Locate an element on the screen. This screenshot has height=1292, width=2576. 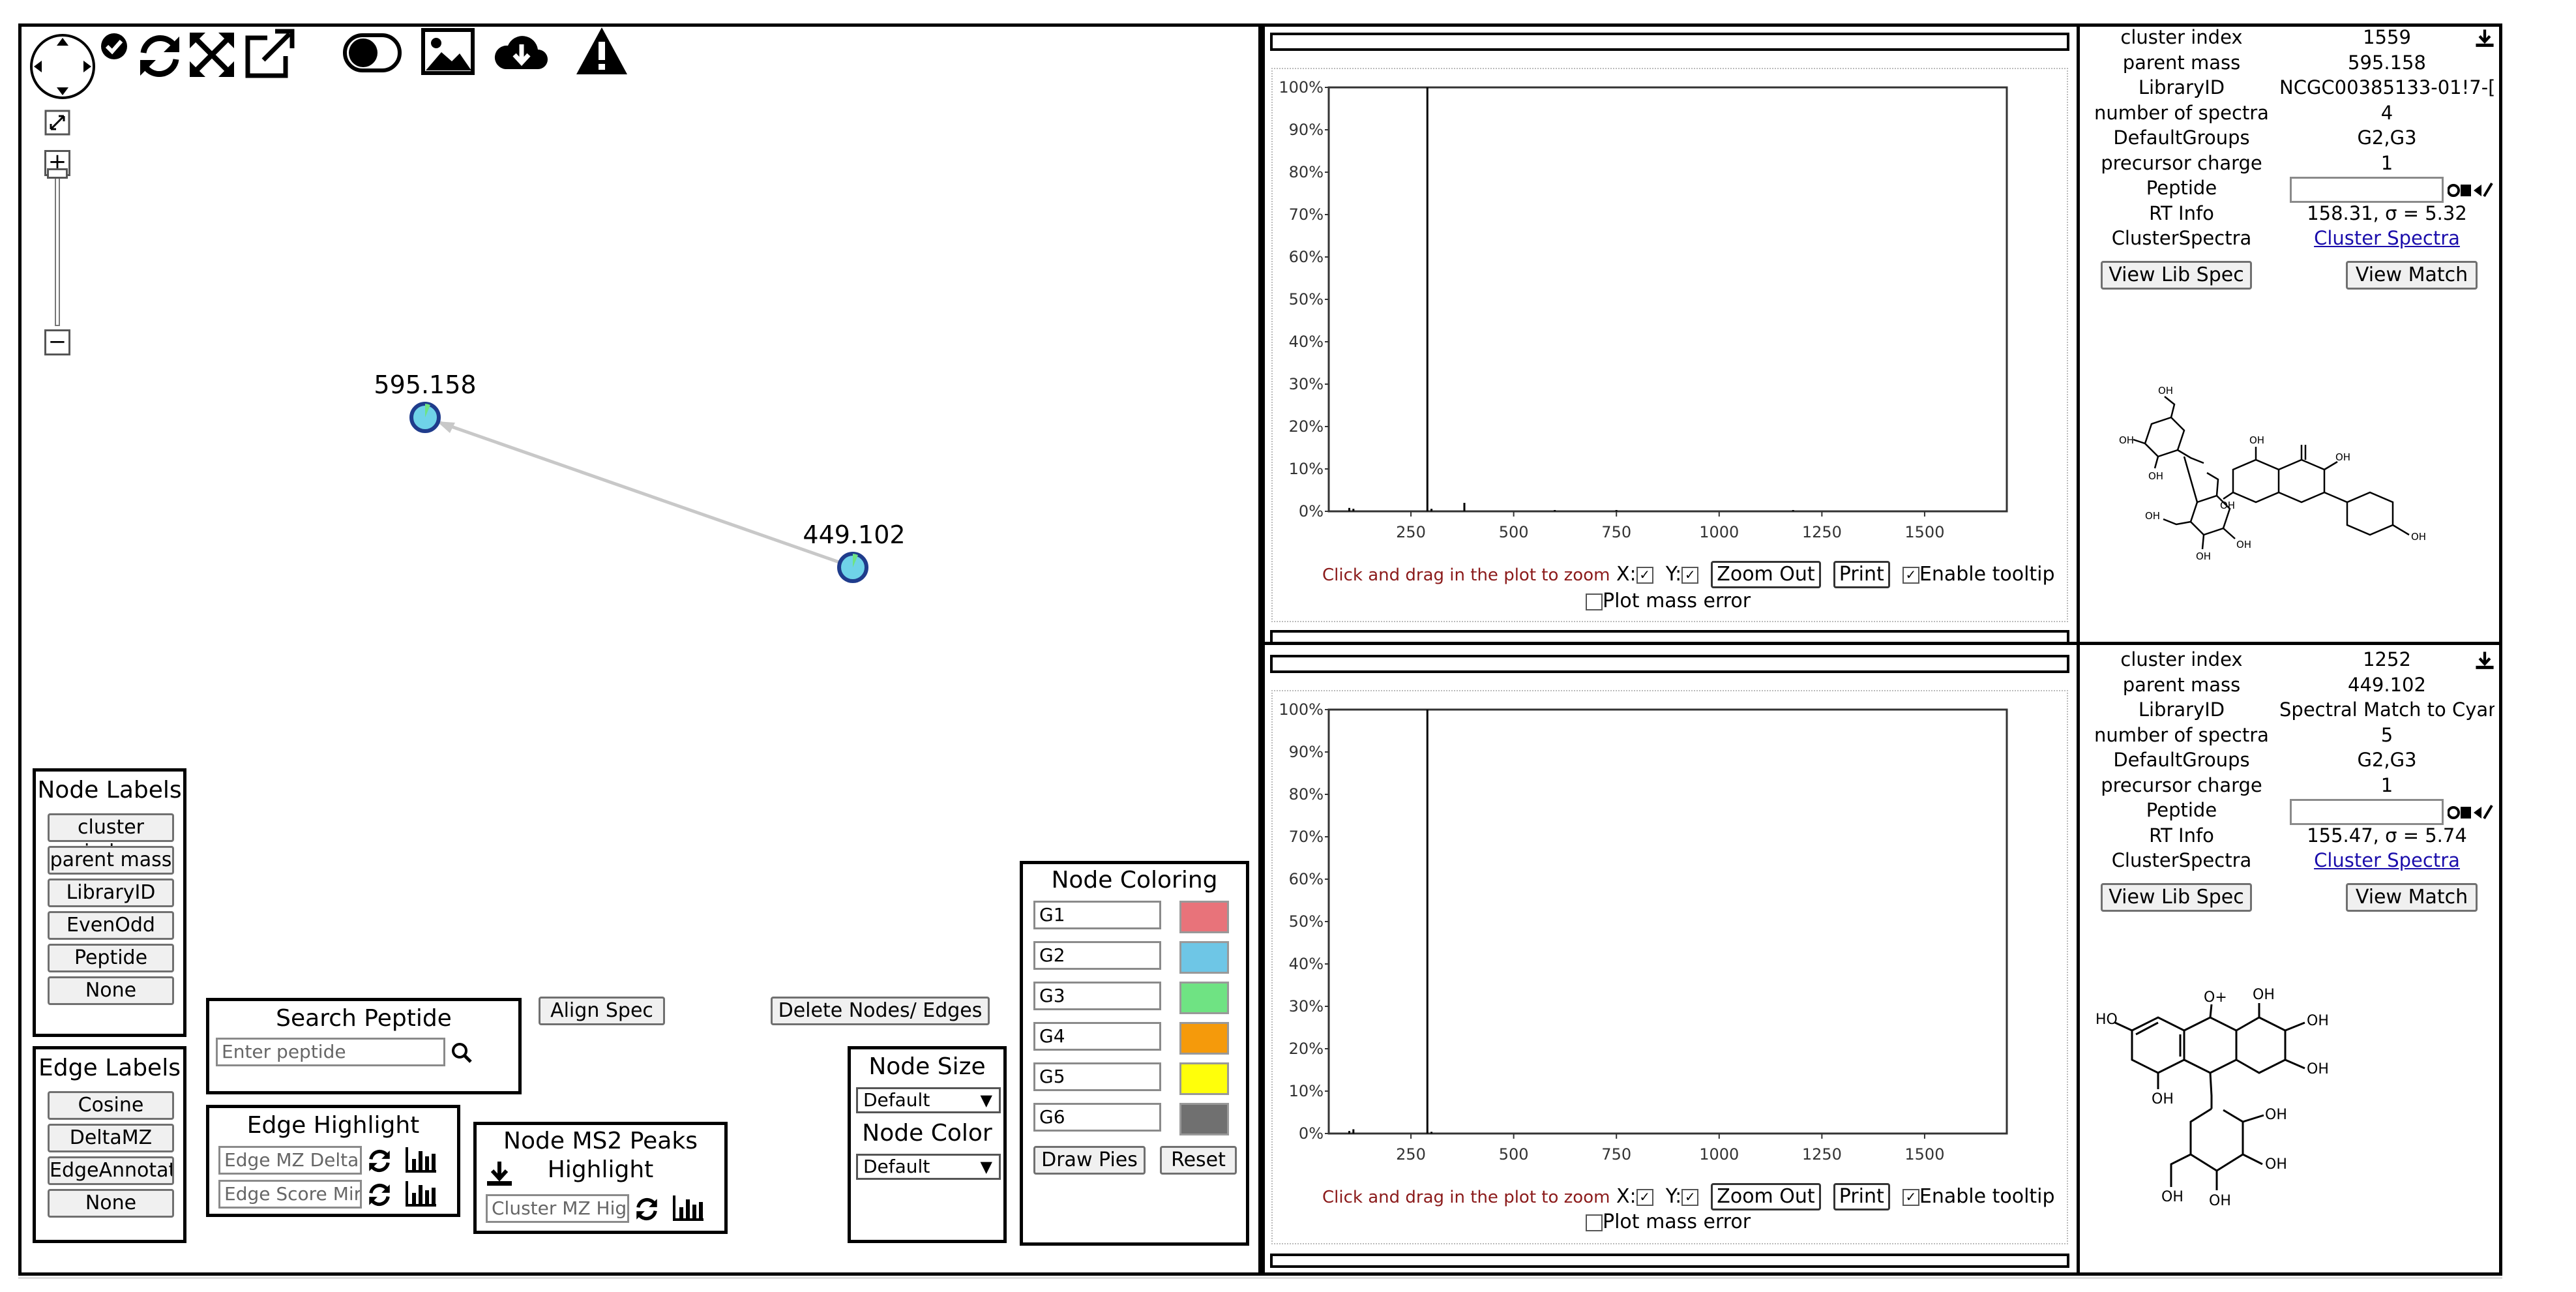
edge-label-edgeannotation-button: EdgeAnnotat is located at coordinates (111, 1170).